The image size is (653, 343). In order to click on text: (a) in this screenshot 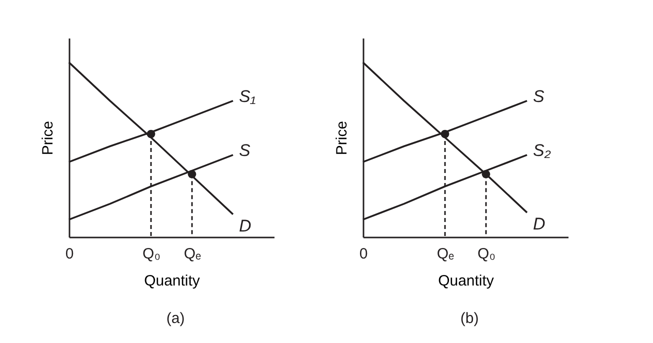, I will do `click(175, 318)`.